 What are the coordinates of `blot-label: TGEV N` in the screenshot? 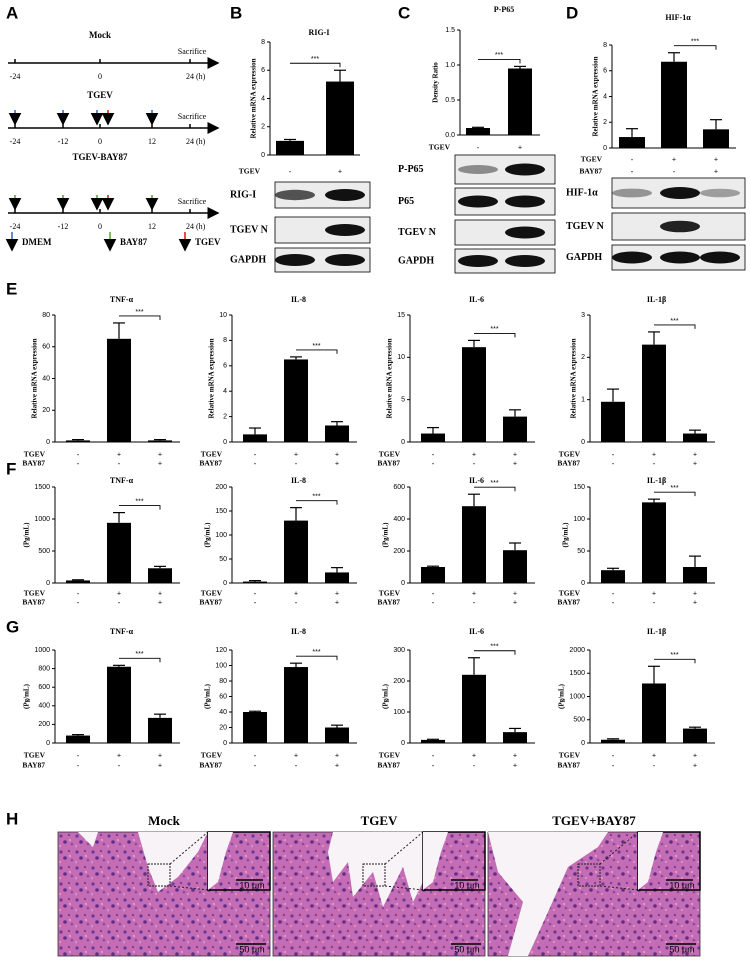 It's located at (417, 232).